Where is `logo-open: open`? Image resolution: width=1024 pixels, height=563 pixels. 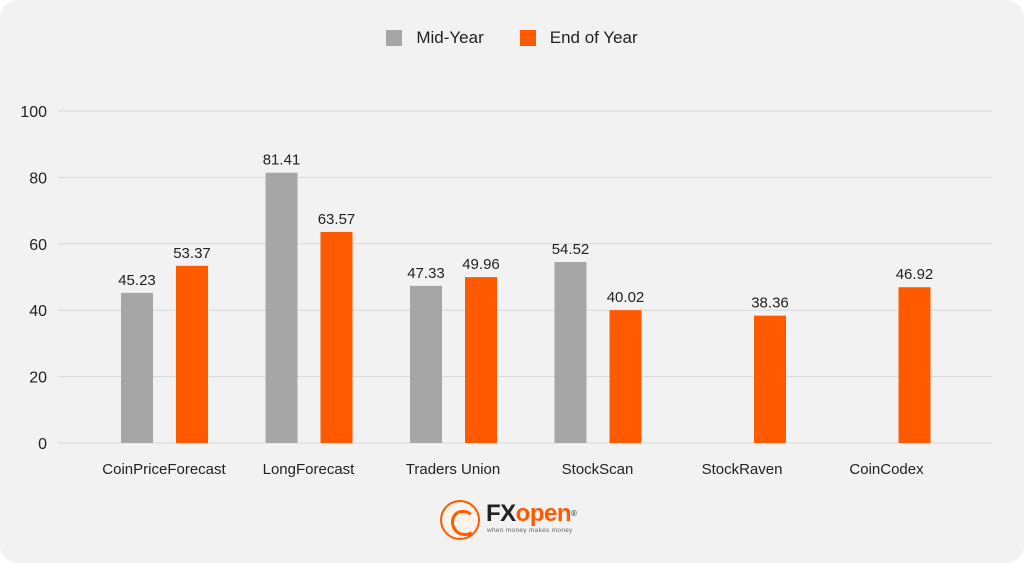 logo-open: open is located at coordinates (543, 513).